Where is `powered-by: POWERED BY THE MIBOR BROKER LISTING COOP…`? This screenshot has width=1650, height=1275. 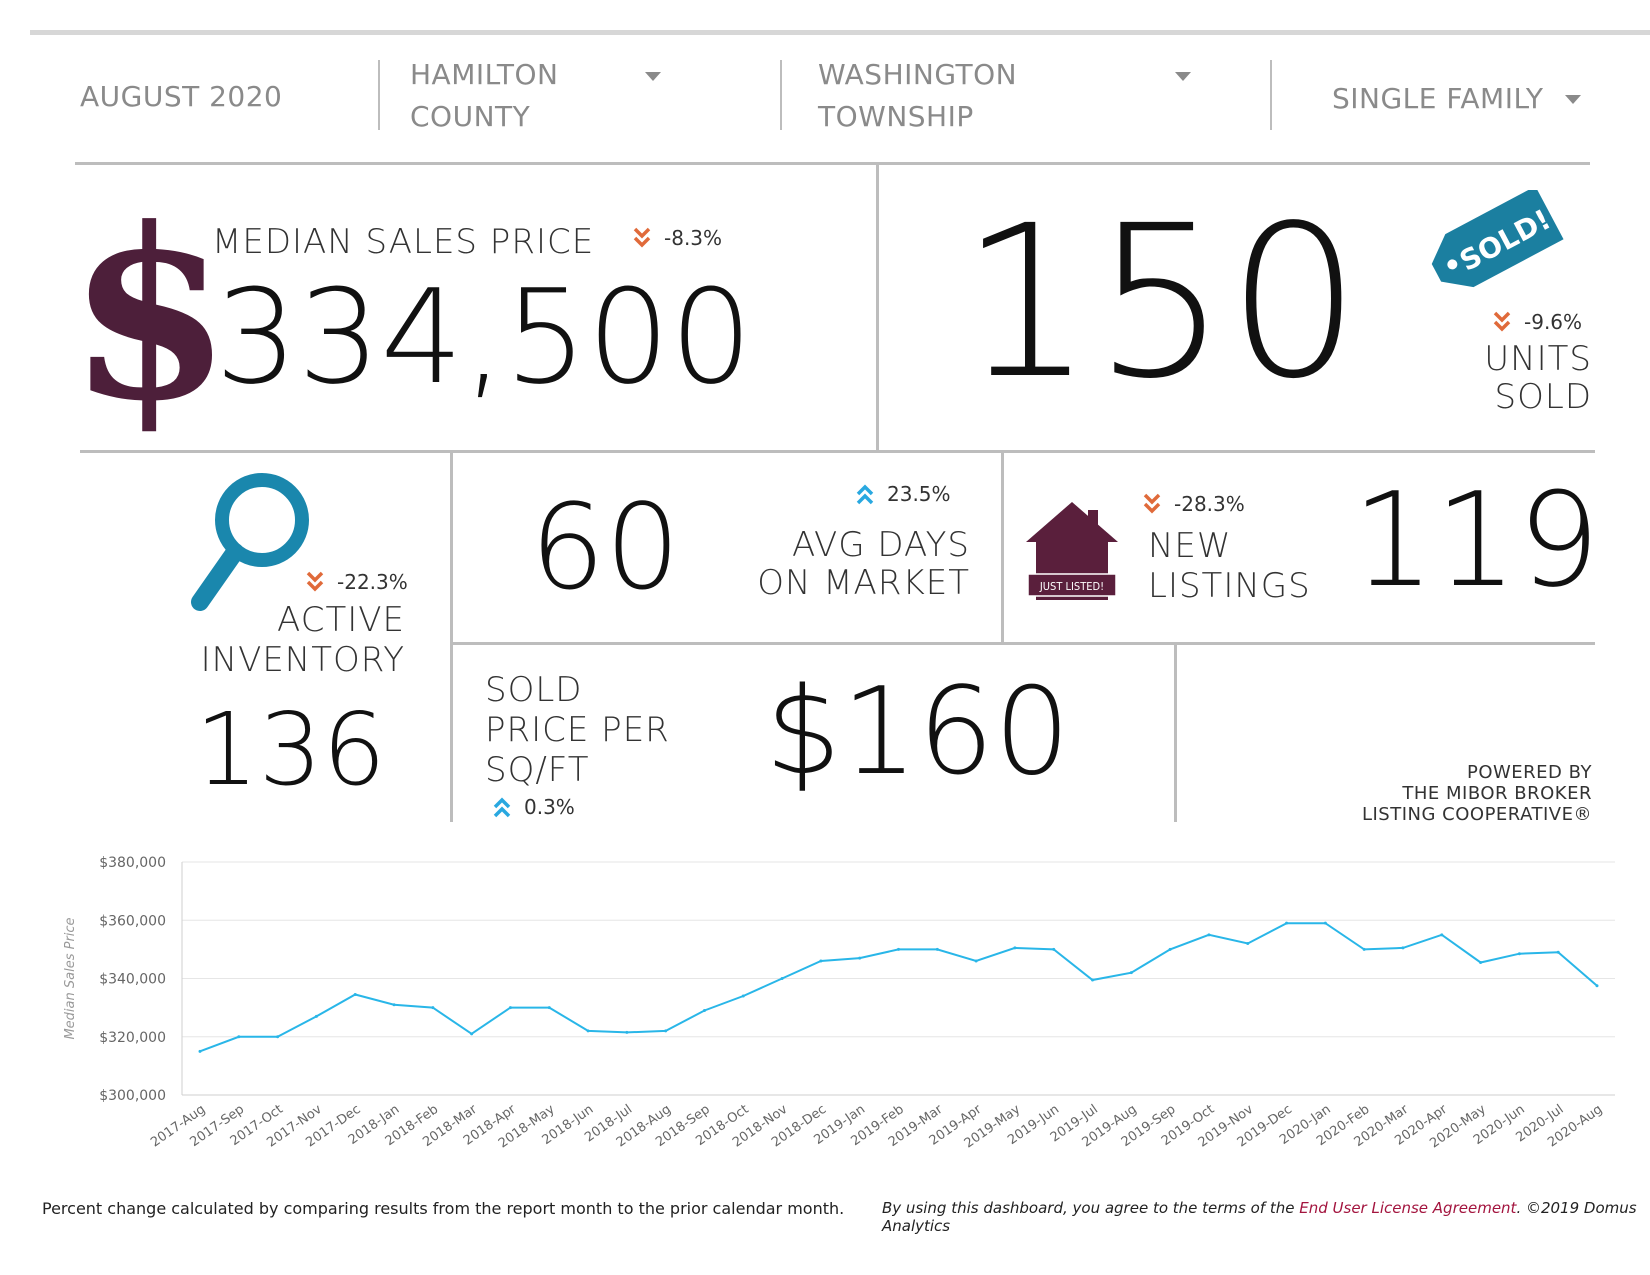
powered-by: POWERED BY THE MIBOR BROKER LISTING COOP… is located at coordinates (1477, 793).